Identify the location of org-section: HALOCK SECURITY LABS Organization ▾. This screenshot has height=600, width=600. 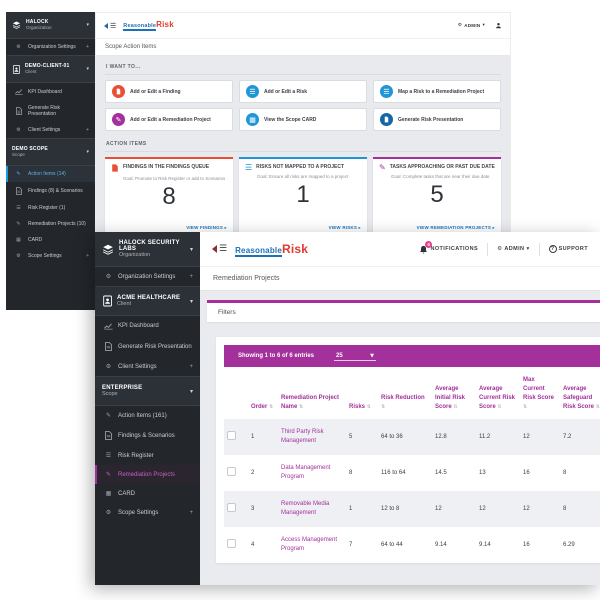
(147, 249).